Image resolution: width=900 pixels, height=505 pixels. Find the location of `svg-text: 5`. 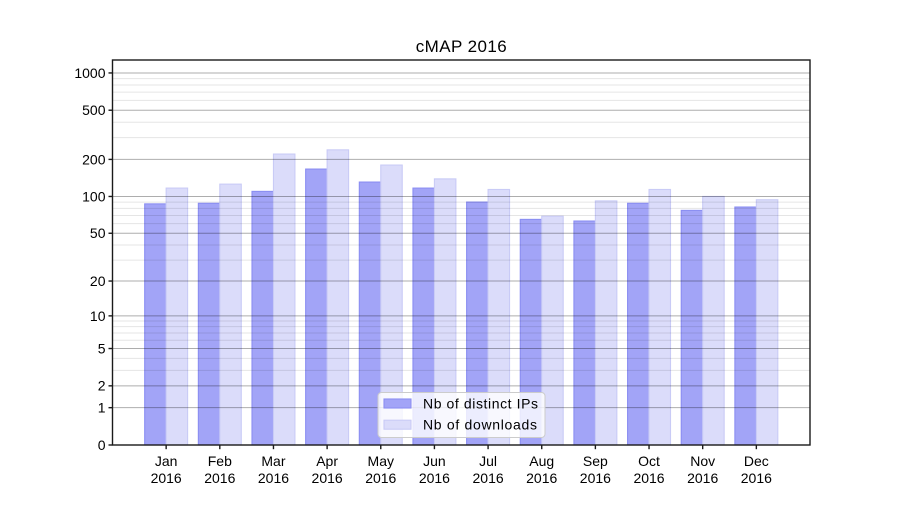

svg-text: 5 is located at coordinates (102, 348).